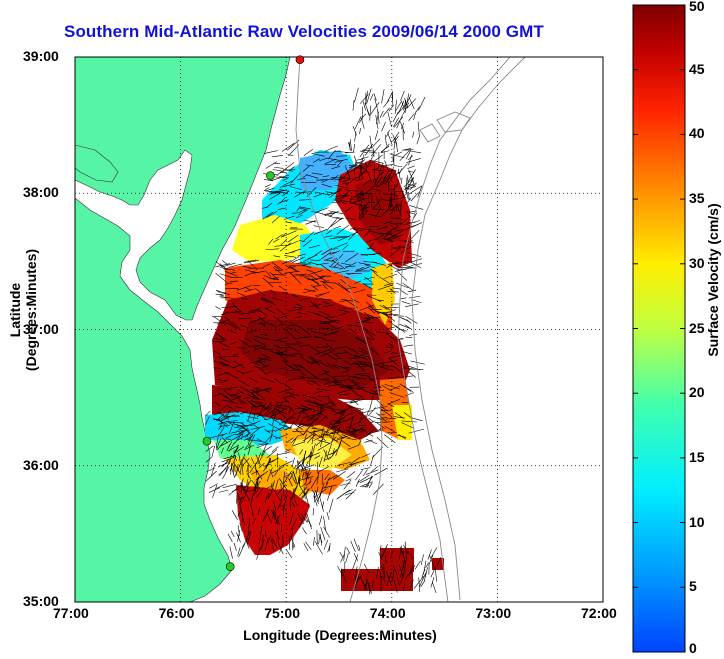 The height and width of the screenshot is (659, 724). What do you see at coordinates (282, 613) in the screenshot?
I see `x-tick-label: 75:00` at bounding box center [282, 613].